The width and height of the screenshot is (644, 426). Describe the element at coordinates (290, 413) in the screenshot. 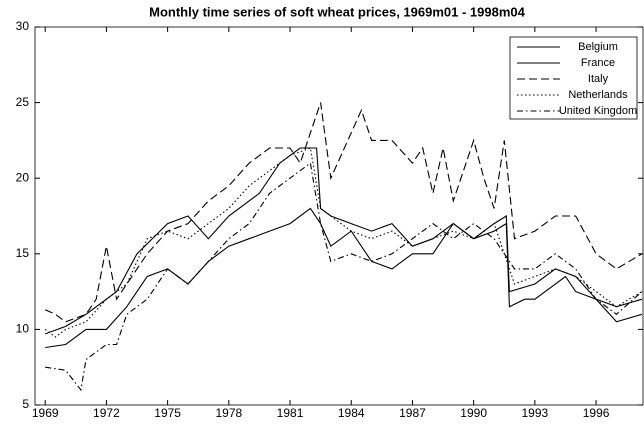

I see `x-tick-label: 1981` at that location.